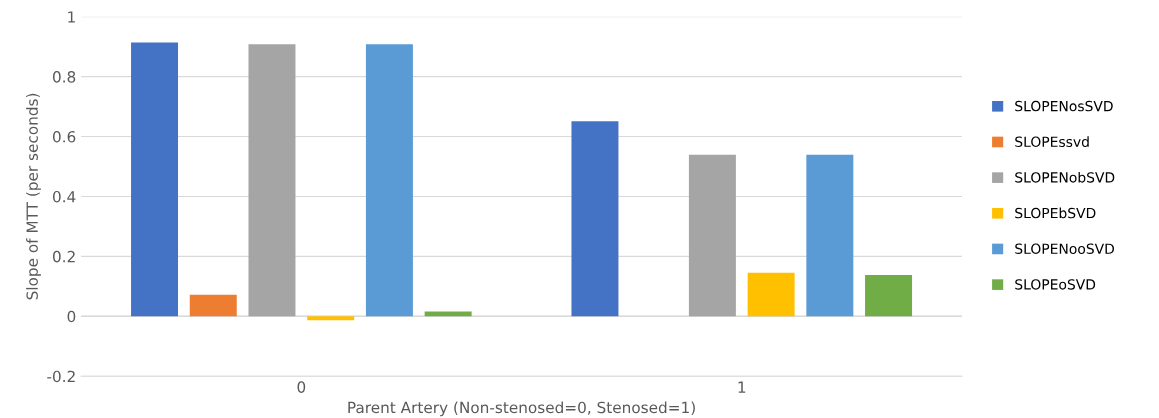  I want to click on legend-label: SLOPENobSVD, so click(1065, 177).